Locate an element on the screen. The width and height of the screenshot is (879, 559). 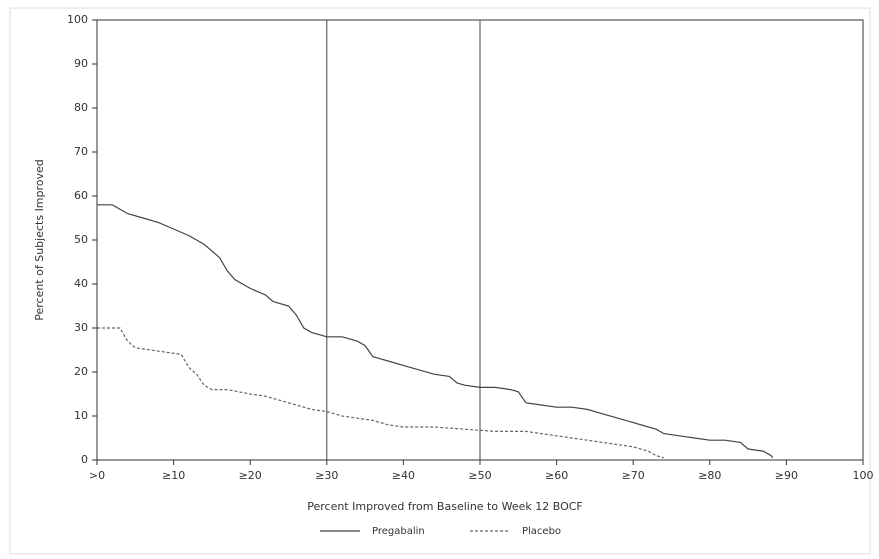
x-tick-label: ≥90 is located at coordinates (786, 475).